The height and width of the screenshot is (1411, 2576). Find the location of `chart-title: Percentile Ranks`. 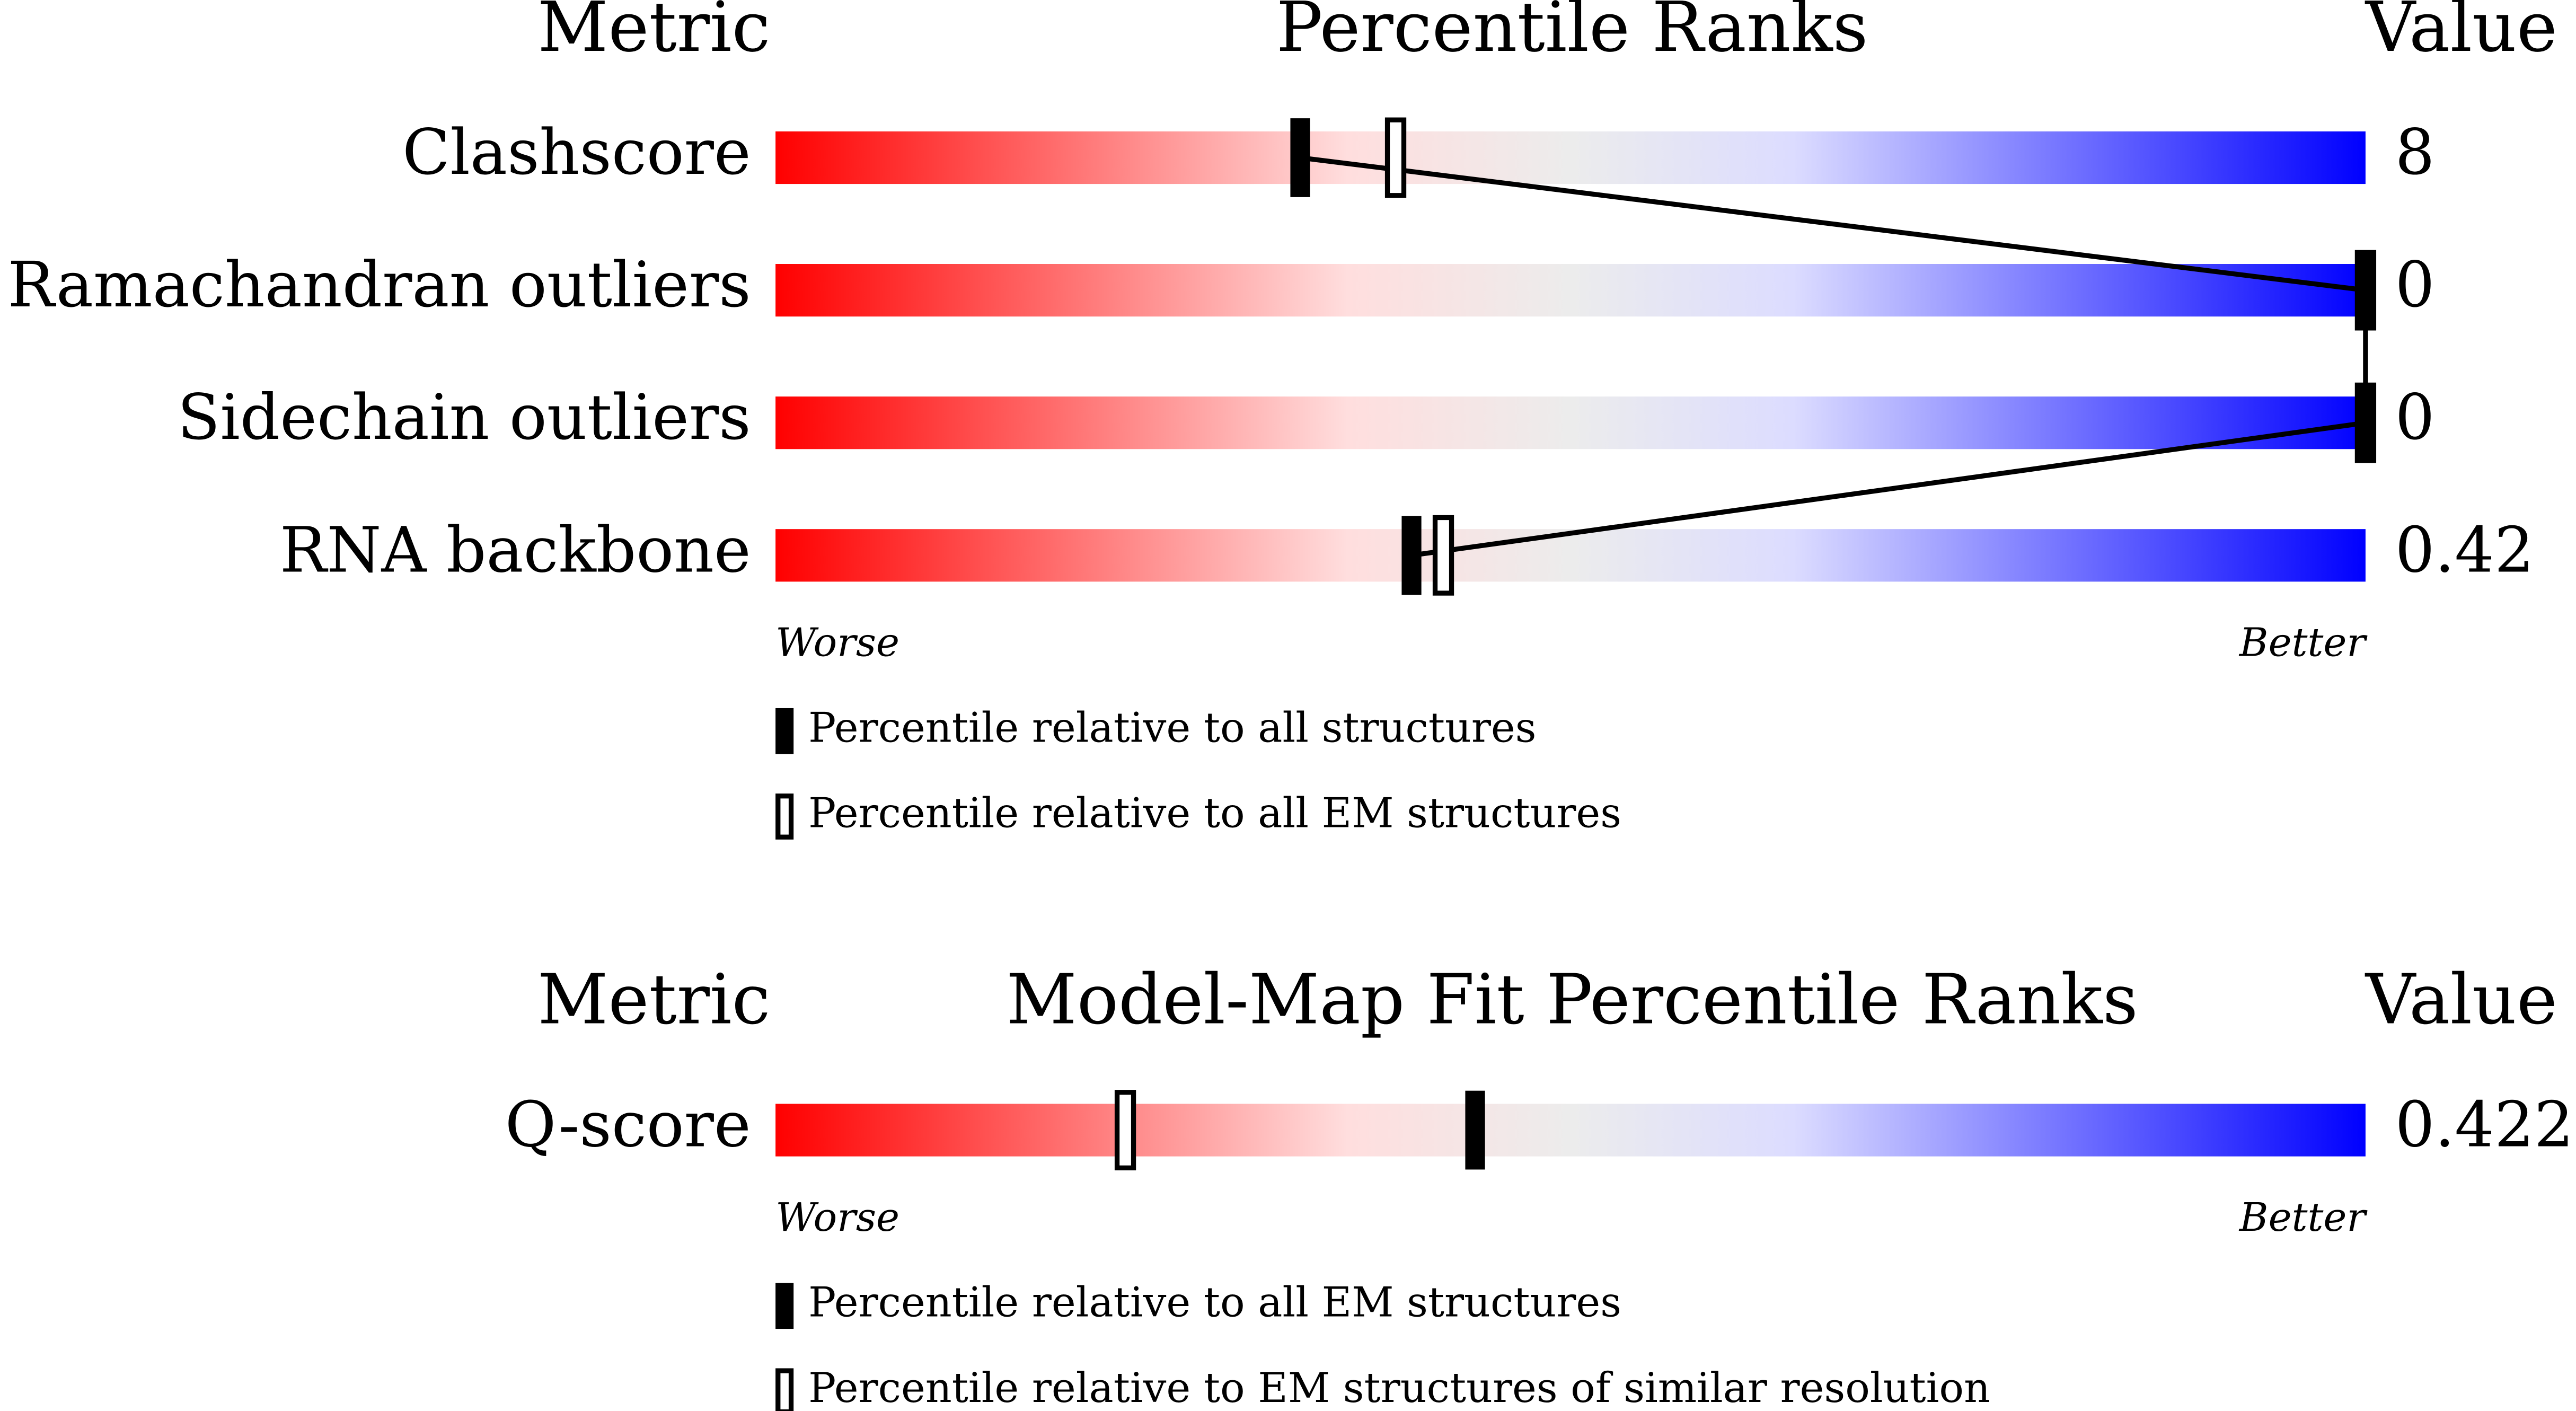

chart-title: Percentile Ranks is located at coordinates (1572, 33).